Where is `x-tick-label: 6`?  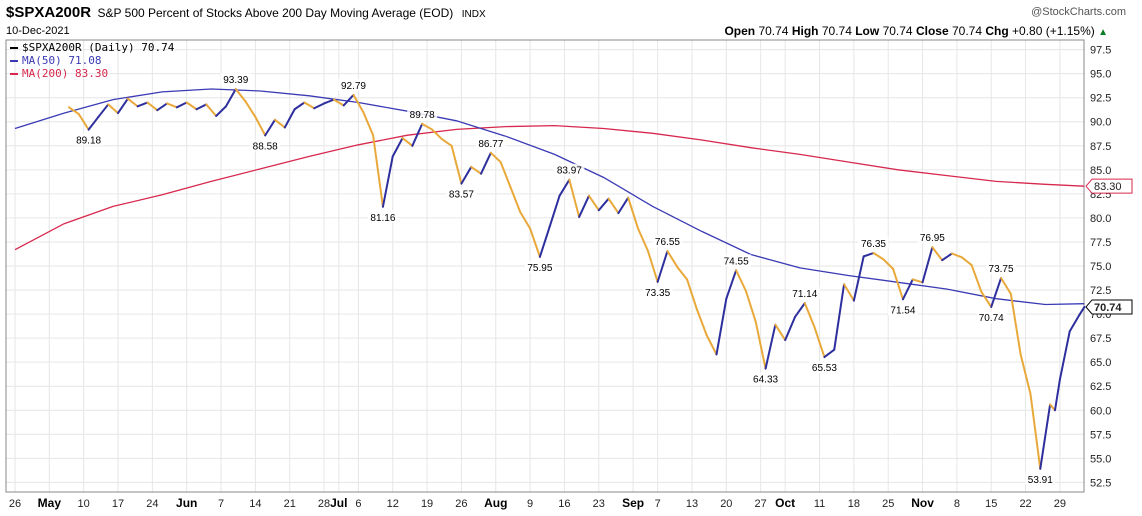
x-tick-label: 6 is located at coordinates (358, 504).